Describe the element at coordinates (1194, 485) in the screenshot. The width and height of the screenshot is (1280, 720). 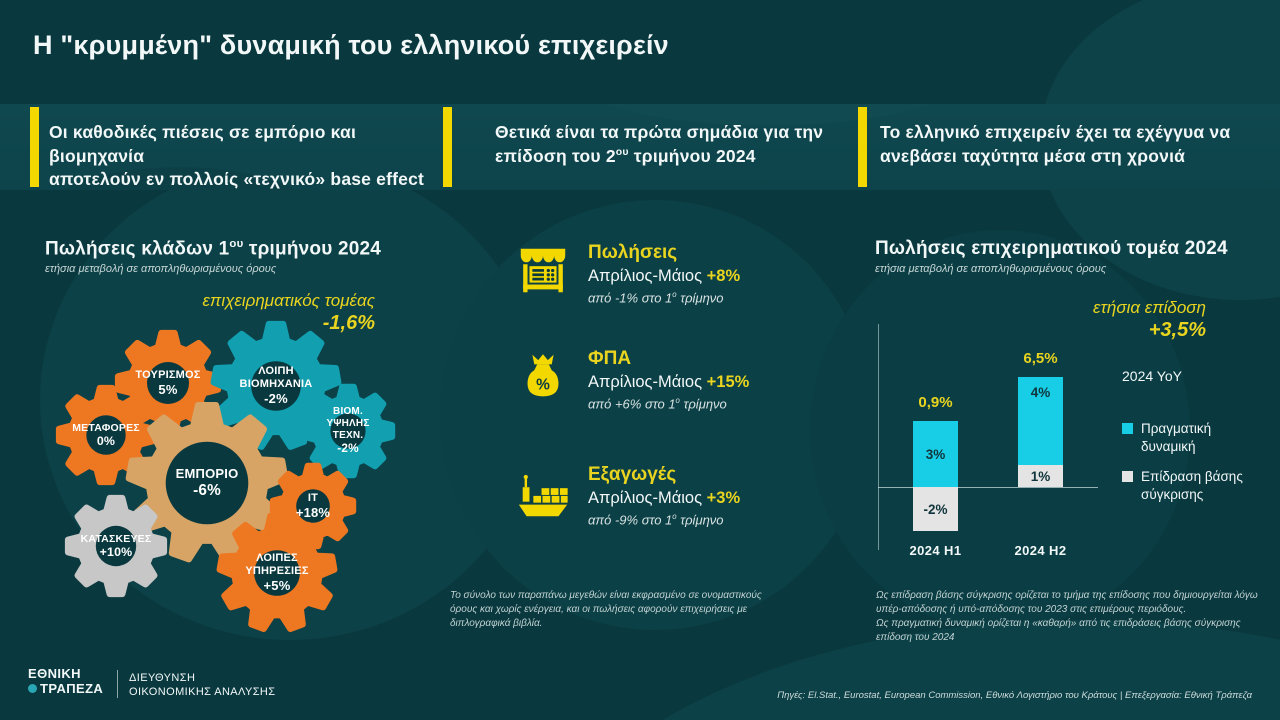
I see `legend-item-base-effect: Επίδραση βάσης σύγκρισης` at that location.